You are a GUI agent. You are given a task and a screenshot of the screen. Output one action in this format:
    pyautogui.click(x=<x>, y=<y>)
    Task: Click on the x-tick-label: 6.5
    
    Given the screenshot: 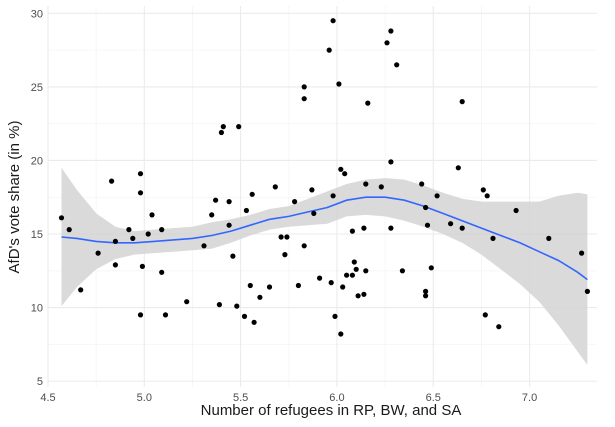 What is the action you would take?
    pyautogui.click(x=433, y=398)
    